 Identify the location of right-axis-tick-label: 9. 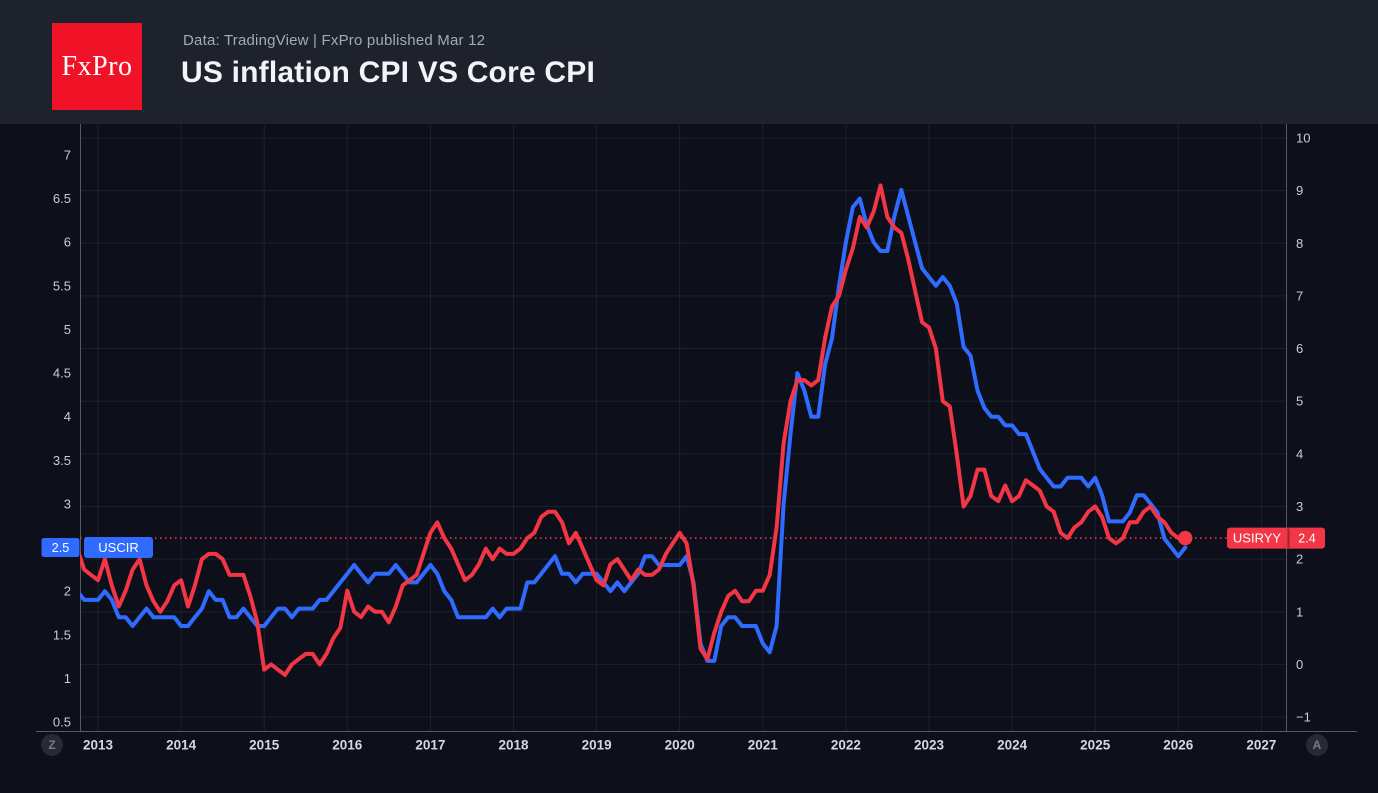
(1299, 190).